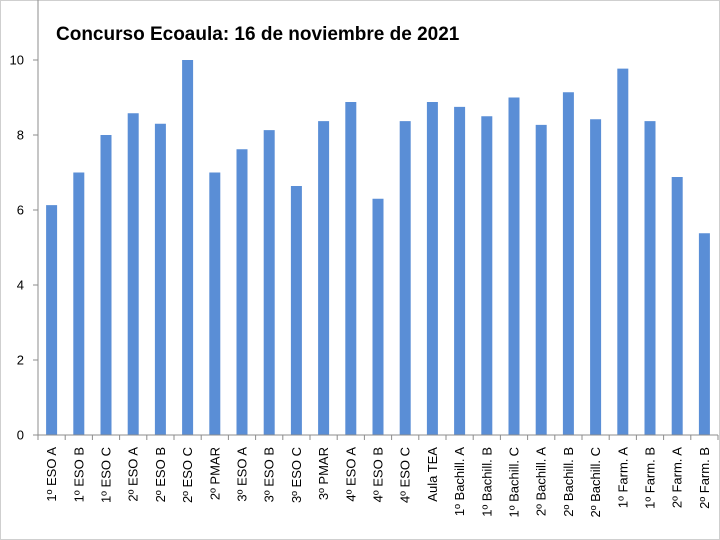 The height and width of the screenshot is (540, 720). I want to click on x-tick-label: 2º Farm. A, so click(677, 477).